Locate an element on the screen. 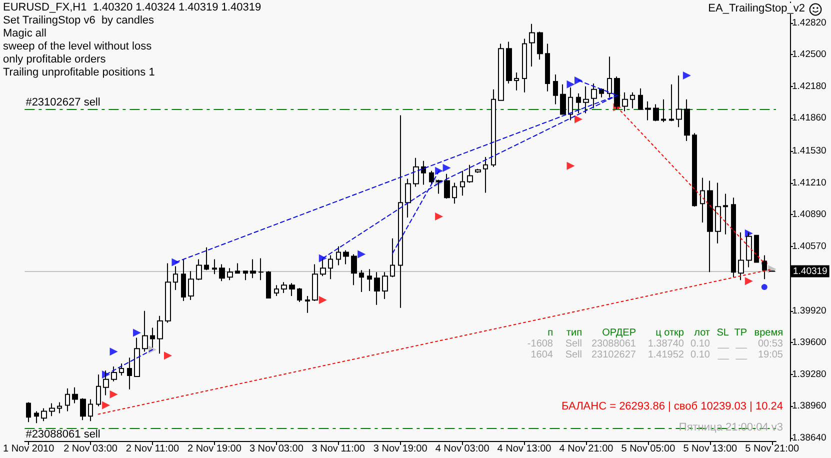 The image size is (831, 458). x-tick-label: 4 Nov 13:00 is located at coordinates (524, 449).